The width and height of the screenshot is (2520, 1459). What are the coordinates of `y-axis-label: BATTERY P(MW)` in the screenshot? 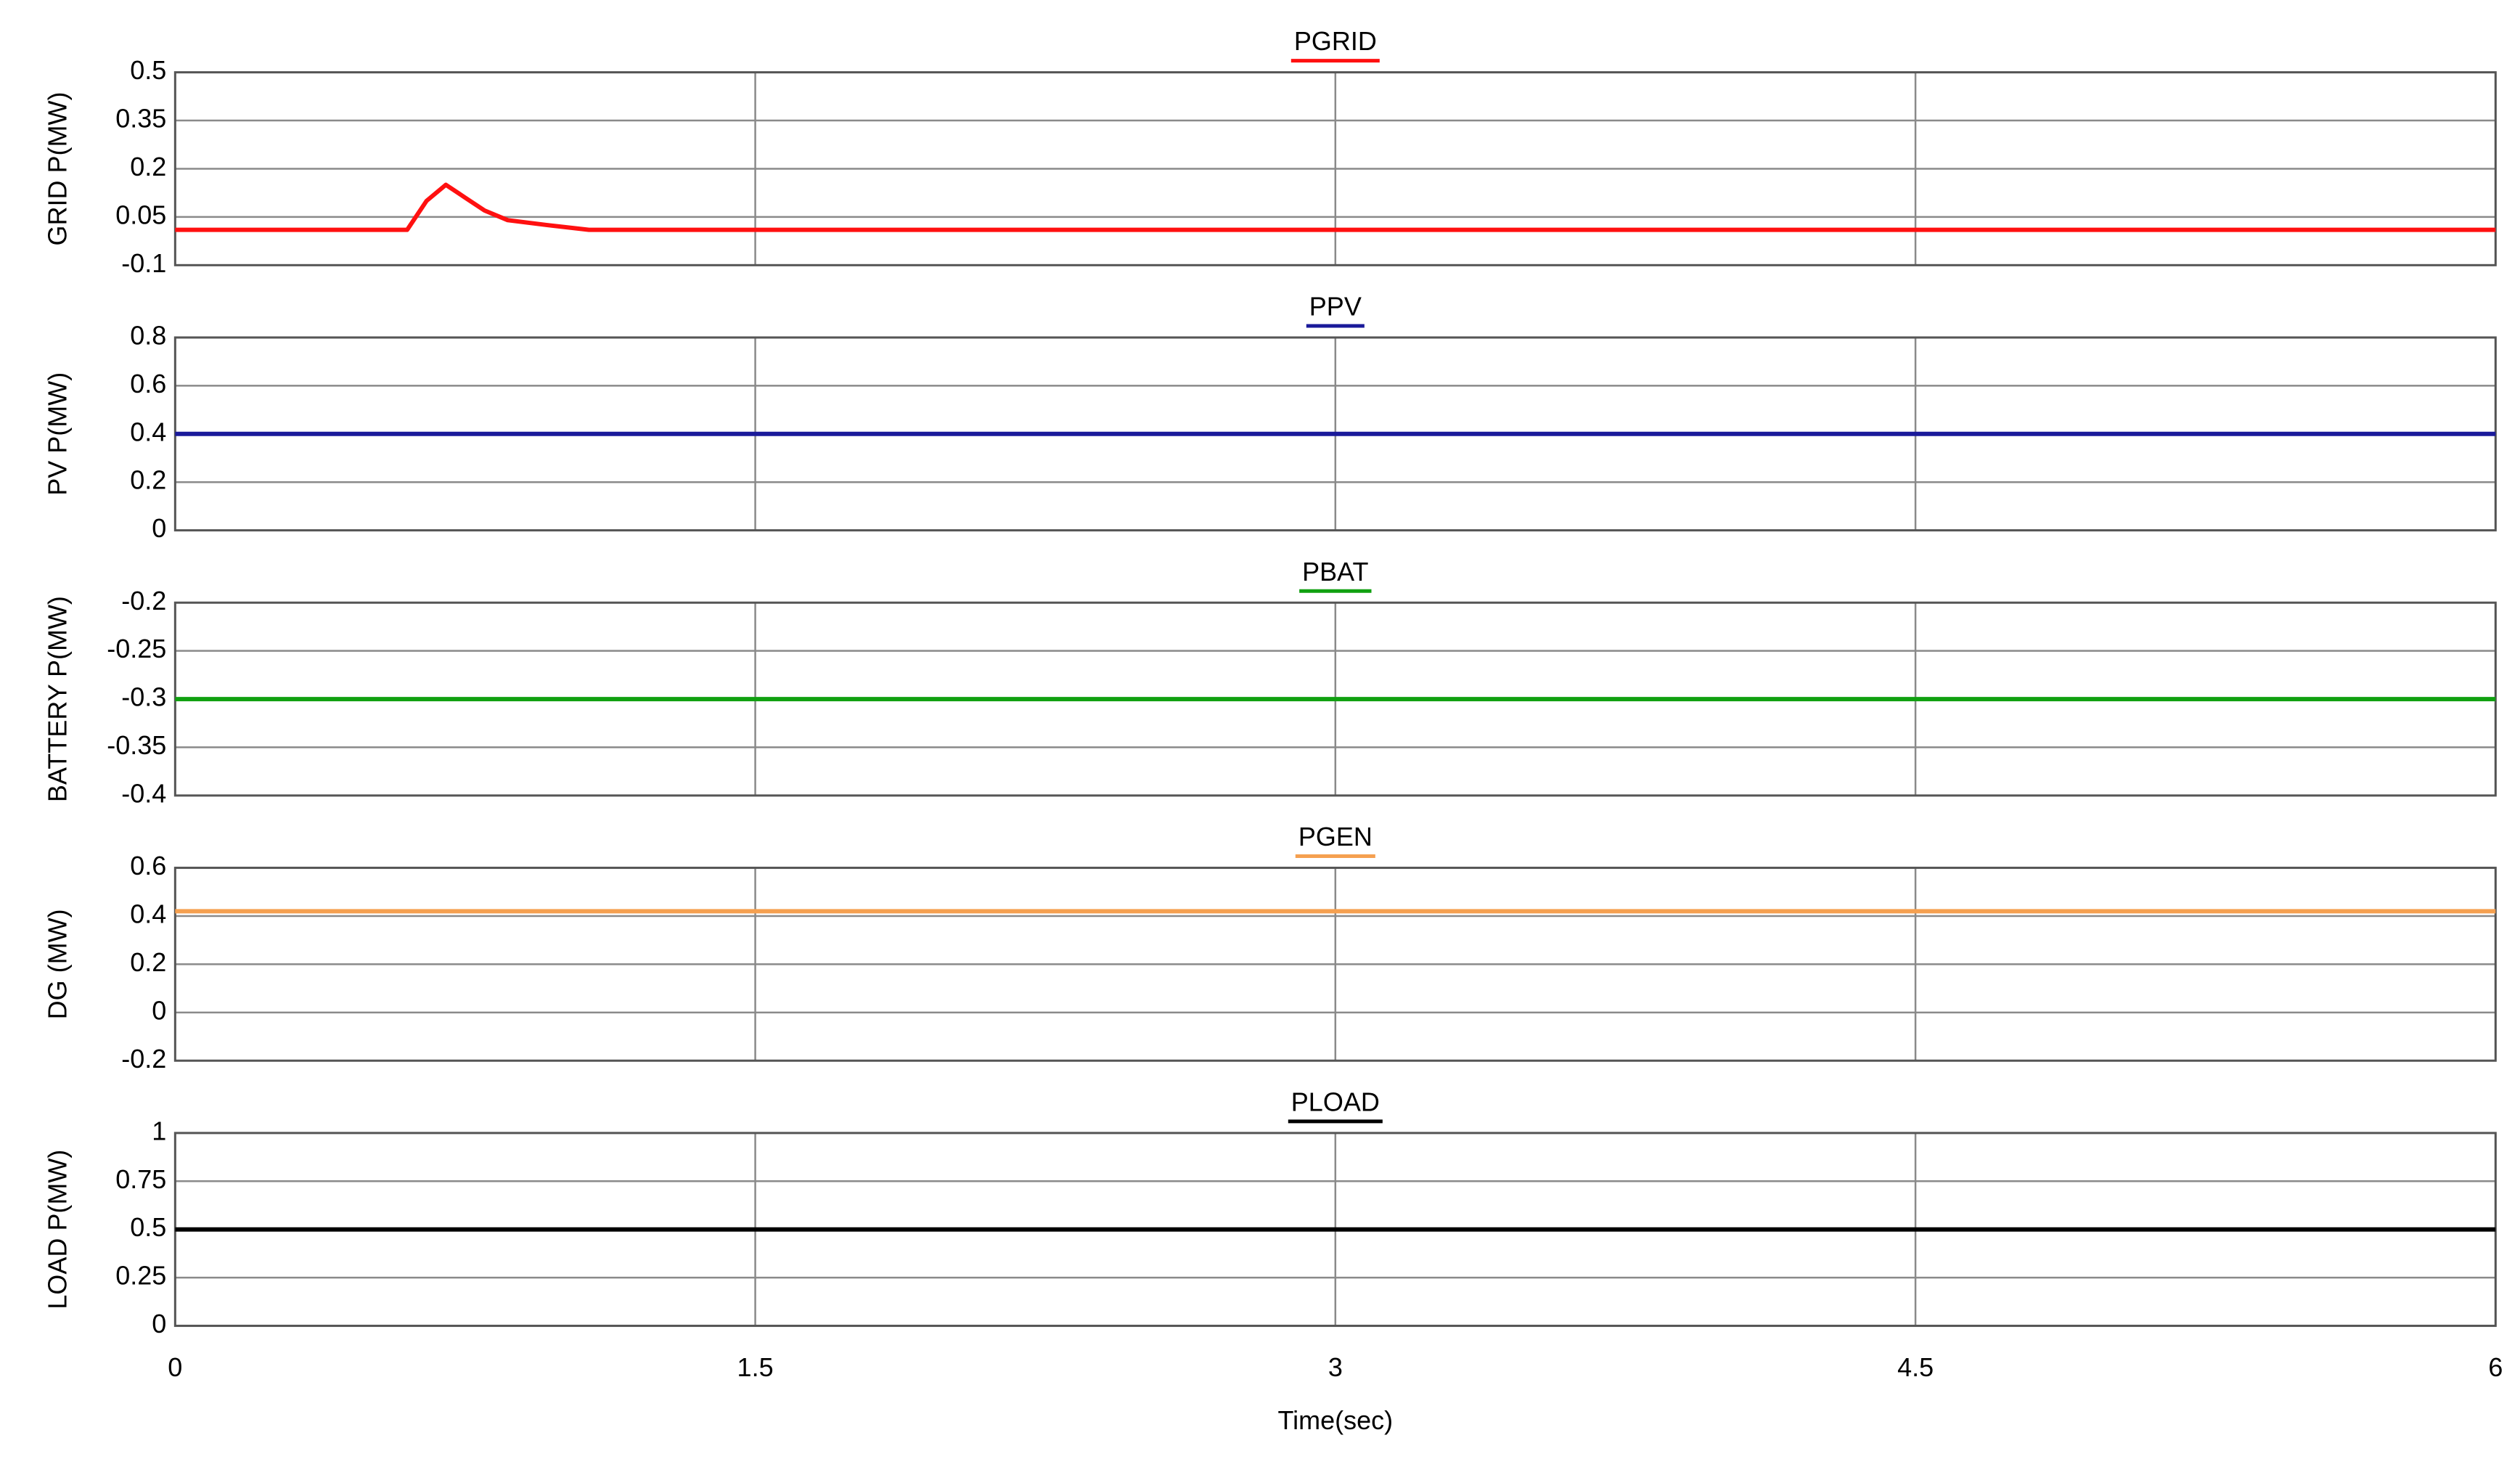 It's located at (58, 699).